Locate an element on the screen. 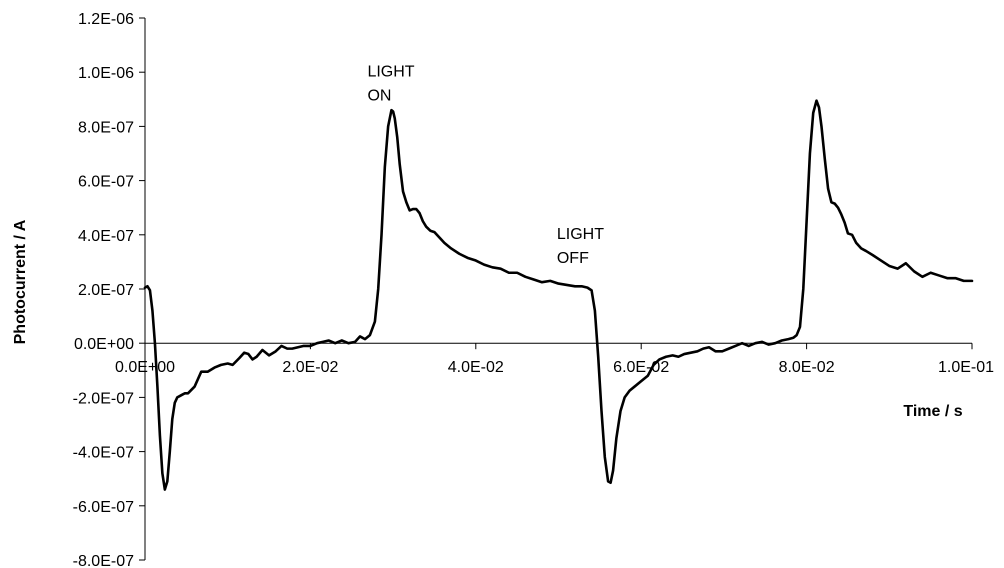 The width and height of the screenshot is (1004, 568). x-tick-label: 2.0E-02 is located at coordinates (310, 367).